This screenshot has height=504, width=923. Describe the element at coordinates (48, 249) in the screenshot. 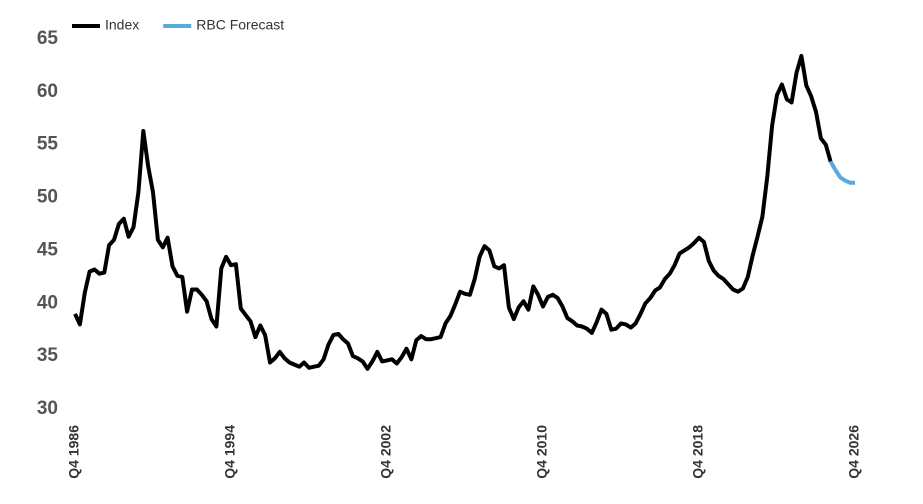

I see `y-tick-label: 45` at that location.